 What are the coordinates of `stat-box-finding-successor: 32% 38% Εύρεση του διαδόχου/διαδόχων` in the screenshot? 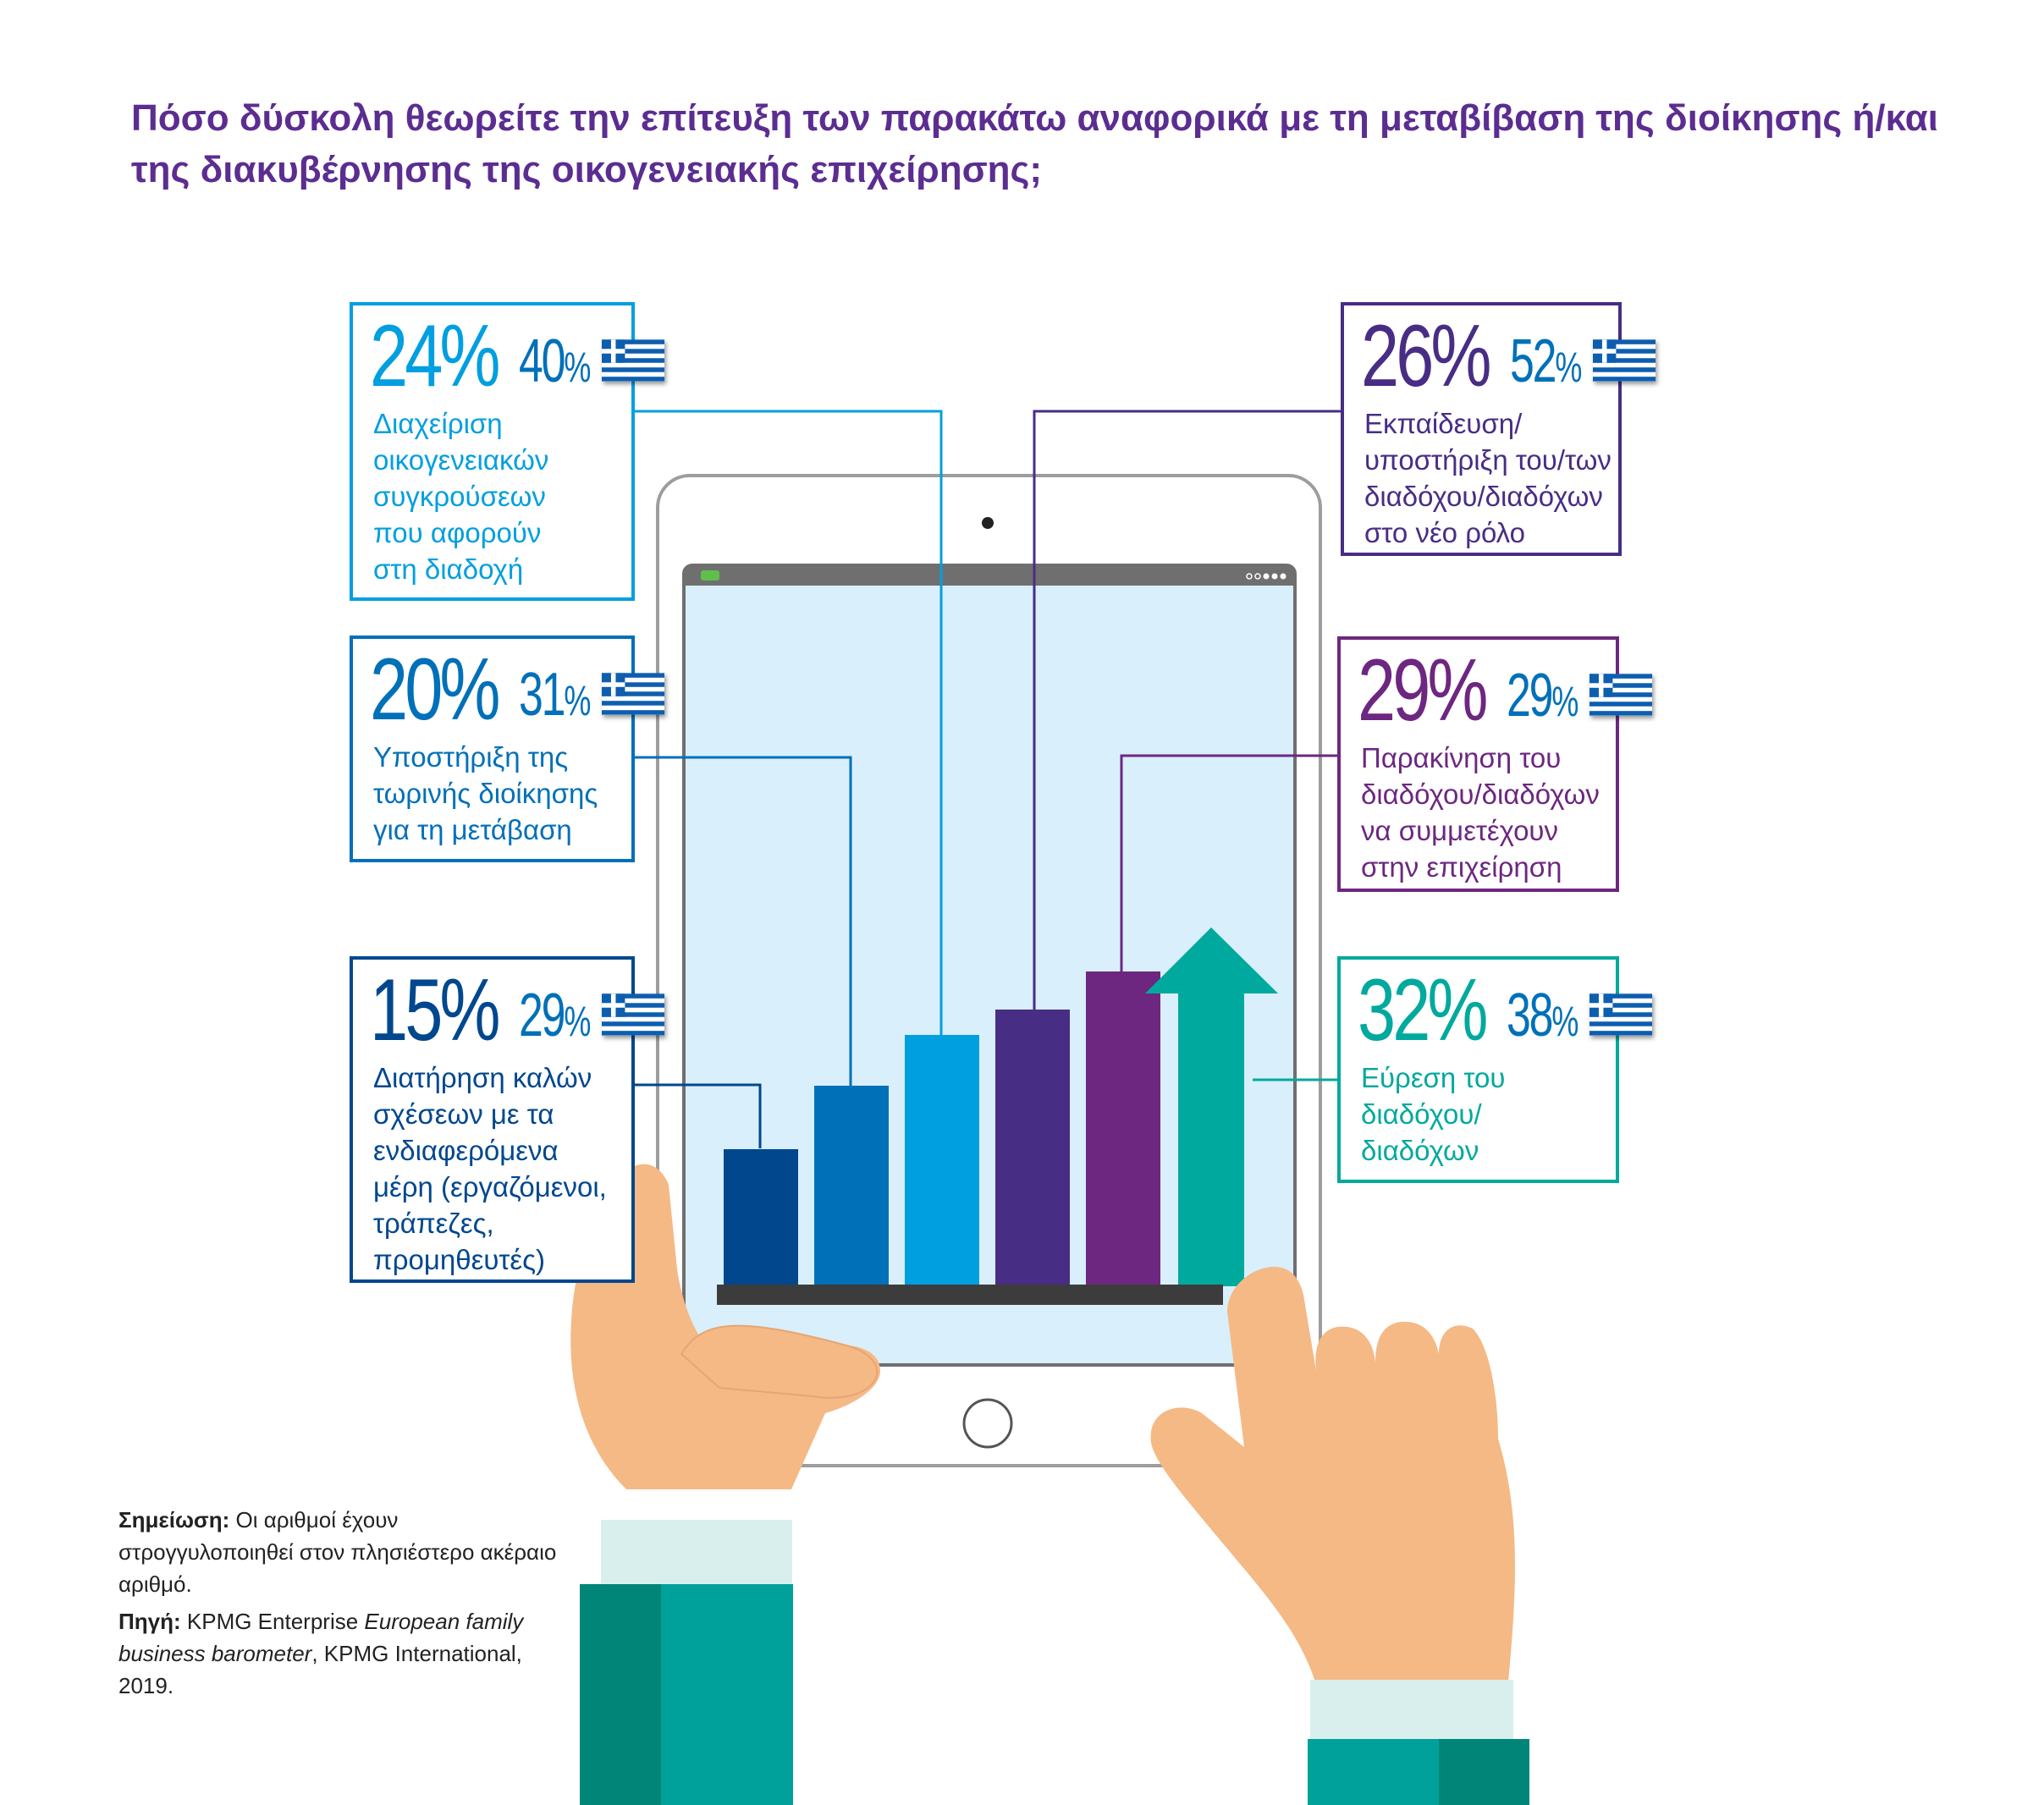 It's located at (1494, 1070).